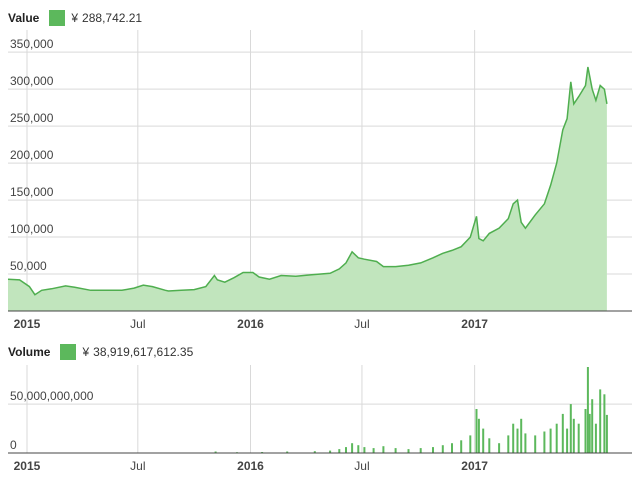 The height and width of the screenshot is (488, 640). I want to click on value-x-tick-label-3: Jul, so click(361, 324).